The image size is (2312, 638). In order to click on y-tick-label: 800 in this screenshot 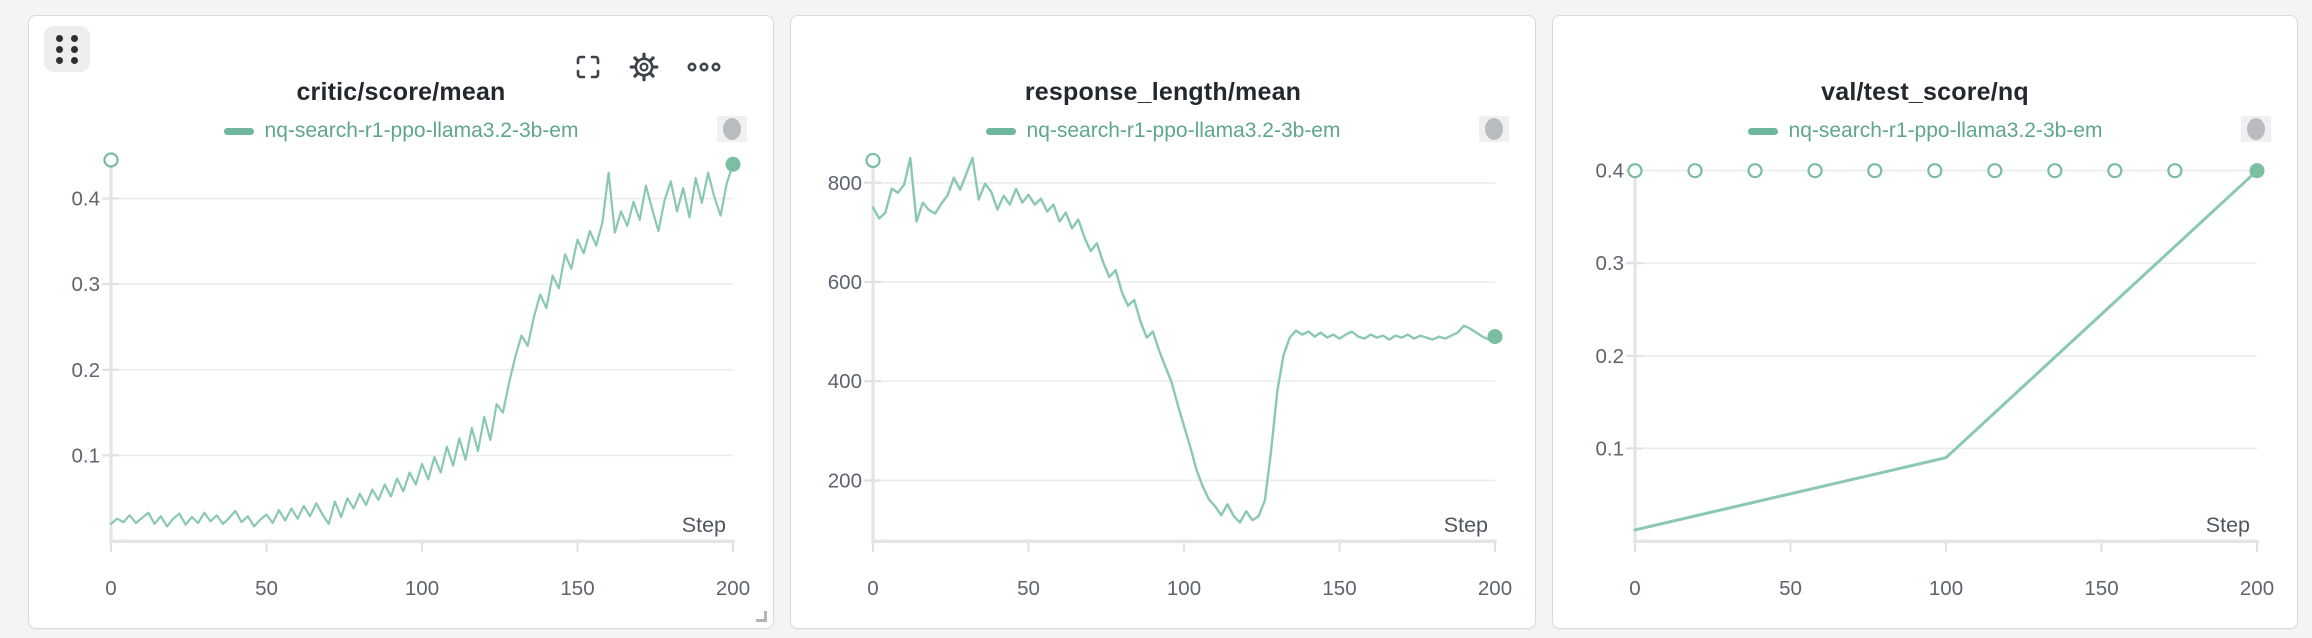, I will do `click(845, 183)`.